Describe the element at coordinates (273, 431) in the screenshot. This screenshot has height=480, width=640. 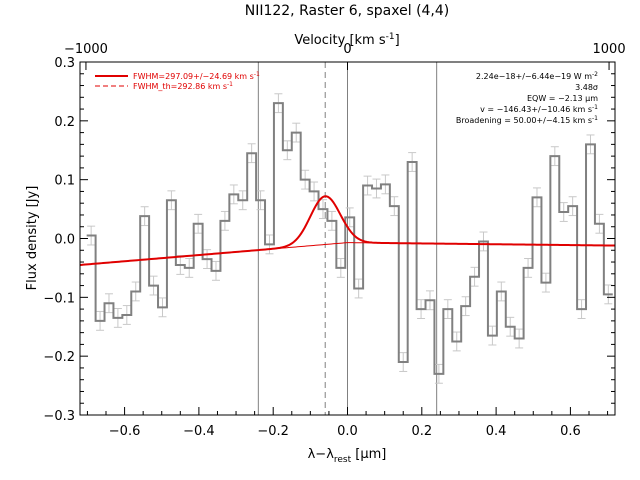
I see `x-tick-label: −0.2` at that location.